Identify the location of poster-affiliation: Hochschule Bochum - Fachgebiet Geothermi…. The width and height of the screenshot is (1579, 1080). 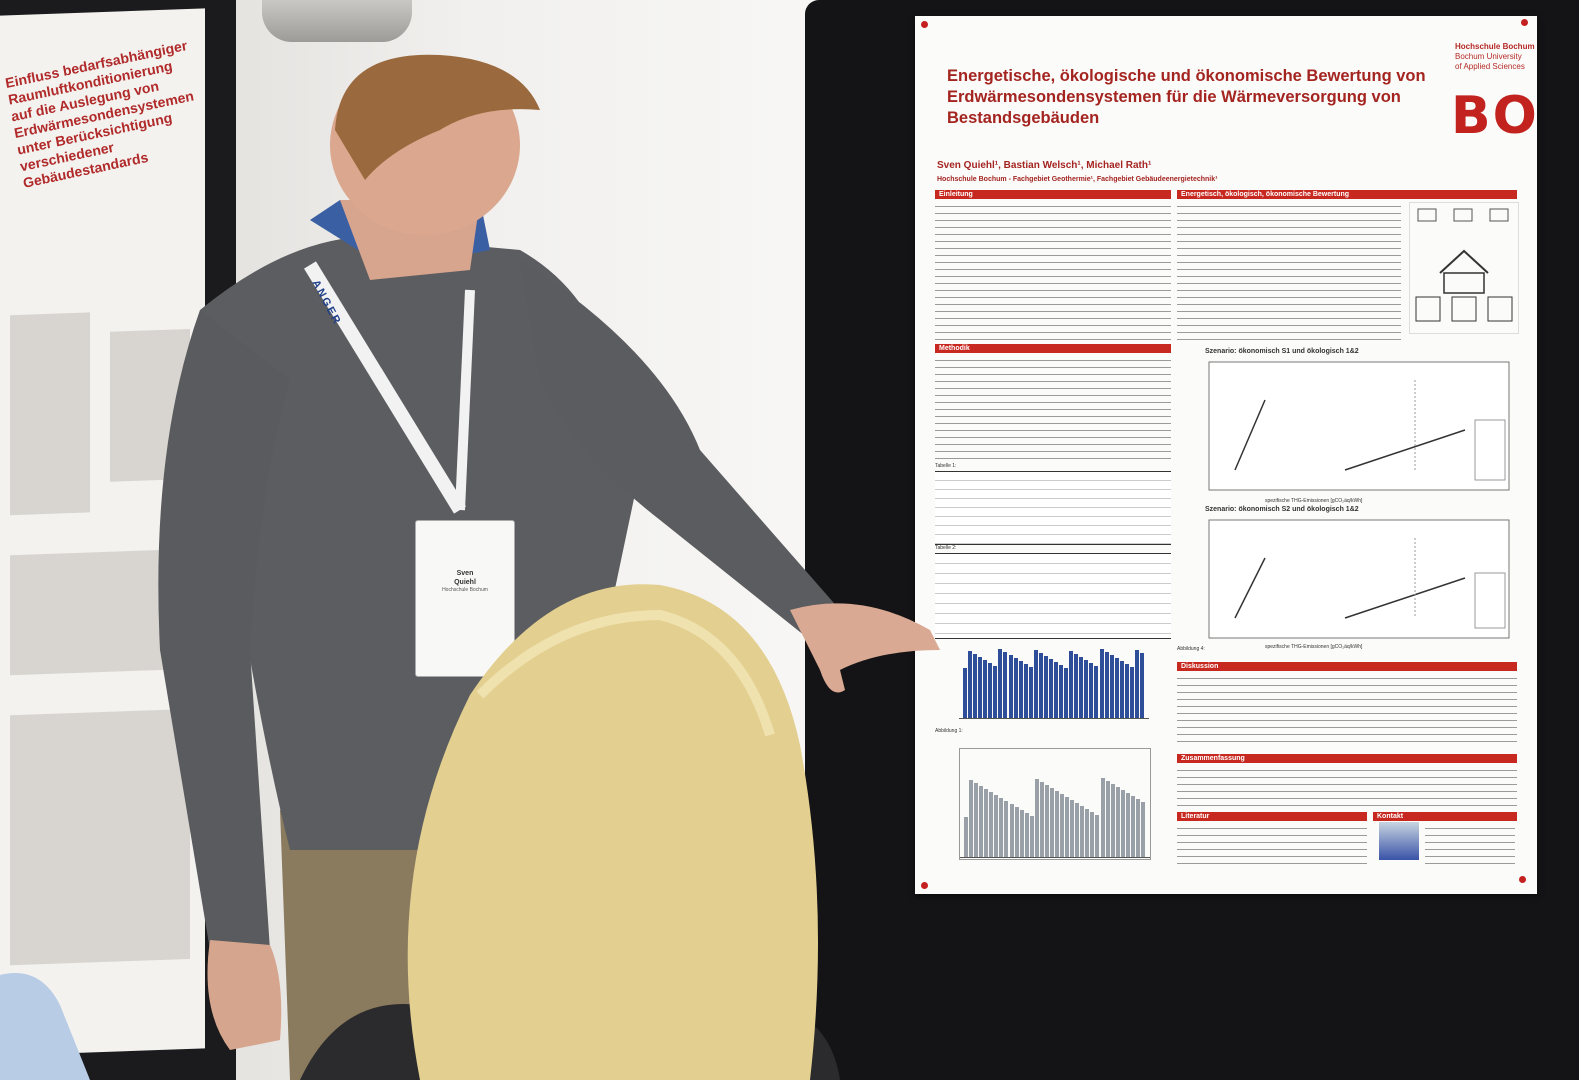
(1077, 179).